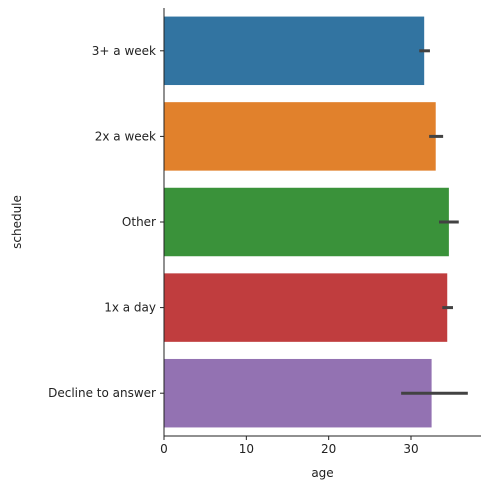 This screenshot has width=490, height=489. I want to click on y-tick-label: 1x a day, so click(130, 308).